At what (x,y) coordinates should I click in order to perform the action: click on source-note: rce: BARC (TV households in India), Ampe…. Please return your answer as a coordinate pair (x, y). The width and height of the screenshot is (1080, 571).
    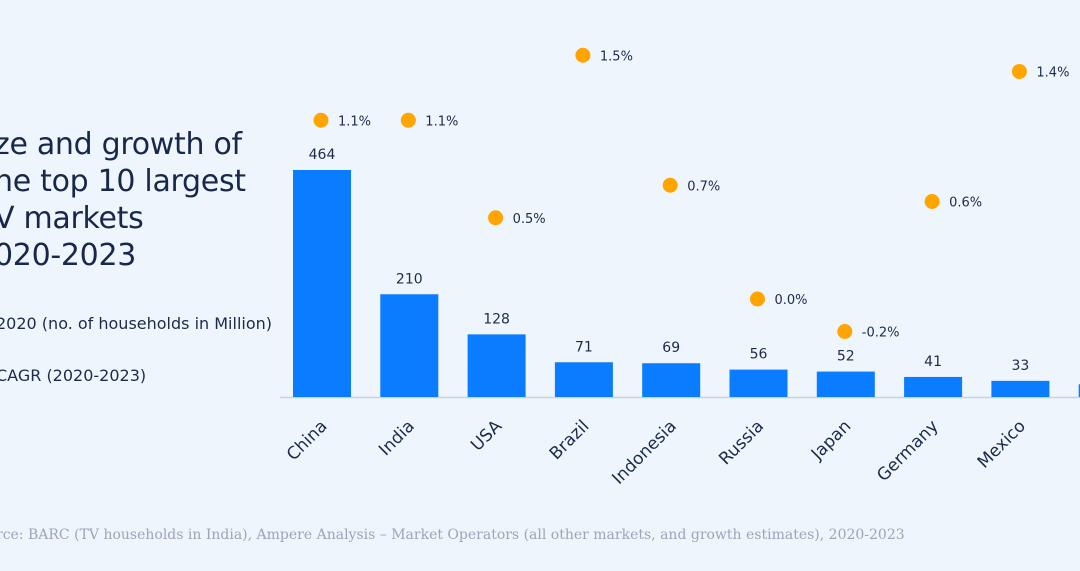
    Looking at the image, I should click on (452, 535).